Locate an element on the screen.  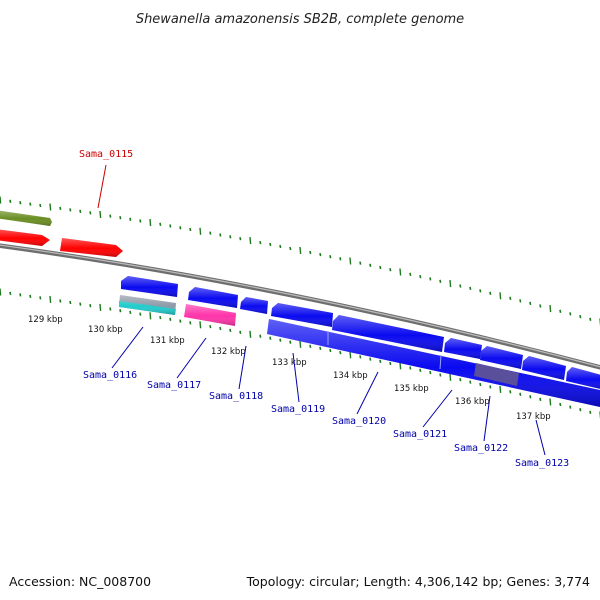
tick-label: 135 kbp is located at coordinates (411, 389).